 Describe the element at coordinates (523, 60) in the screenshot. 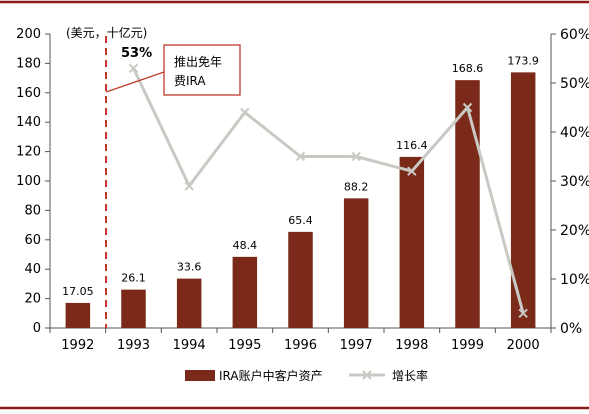

I see `bar-value-label: 173.9` at that location.